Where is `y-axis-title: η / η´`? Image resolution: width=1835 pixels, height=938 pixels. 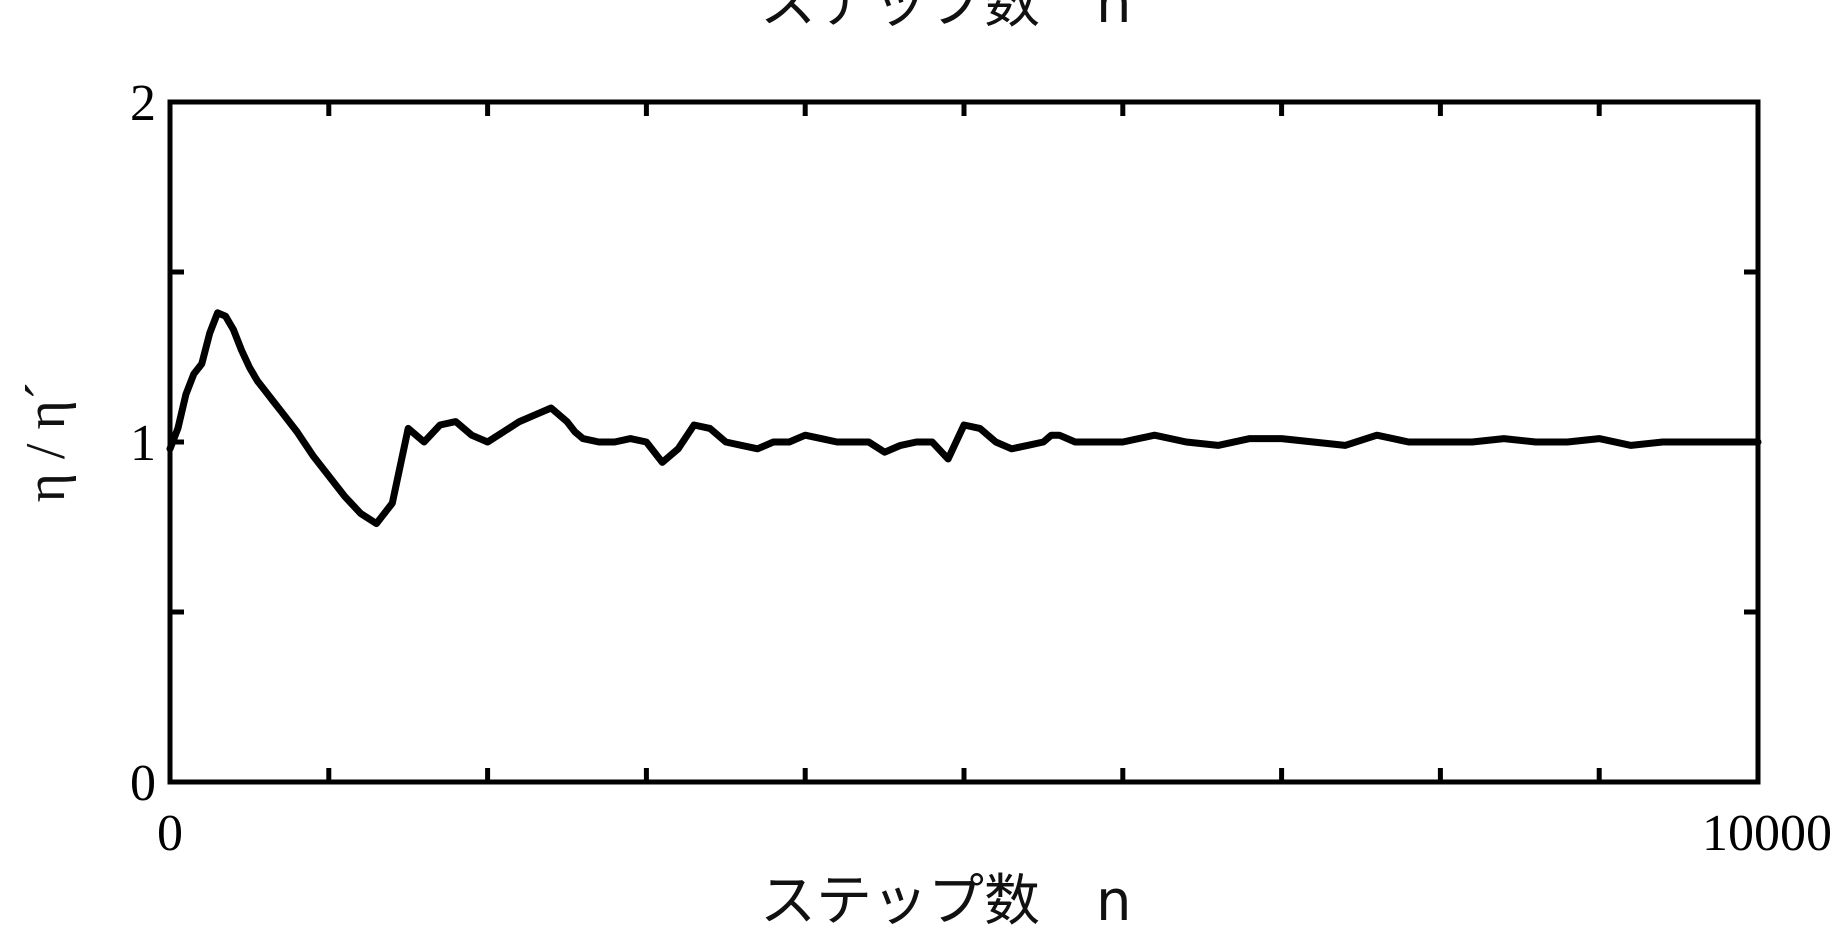 y-axis-title: η / η´ is located at coordinates (46, 442).